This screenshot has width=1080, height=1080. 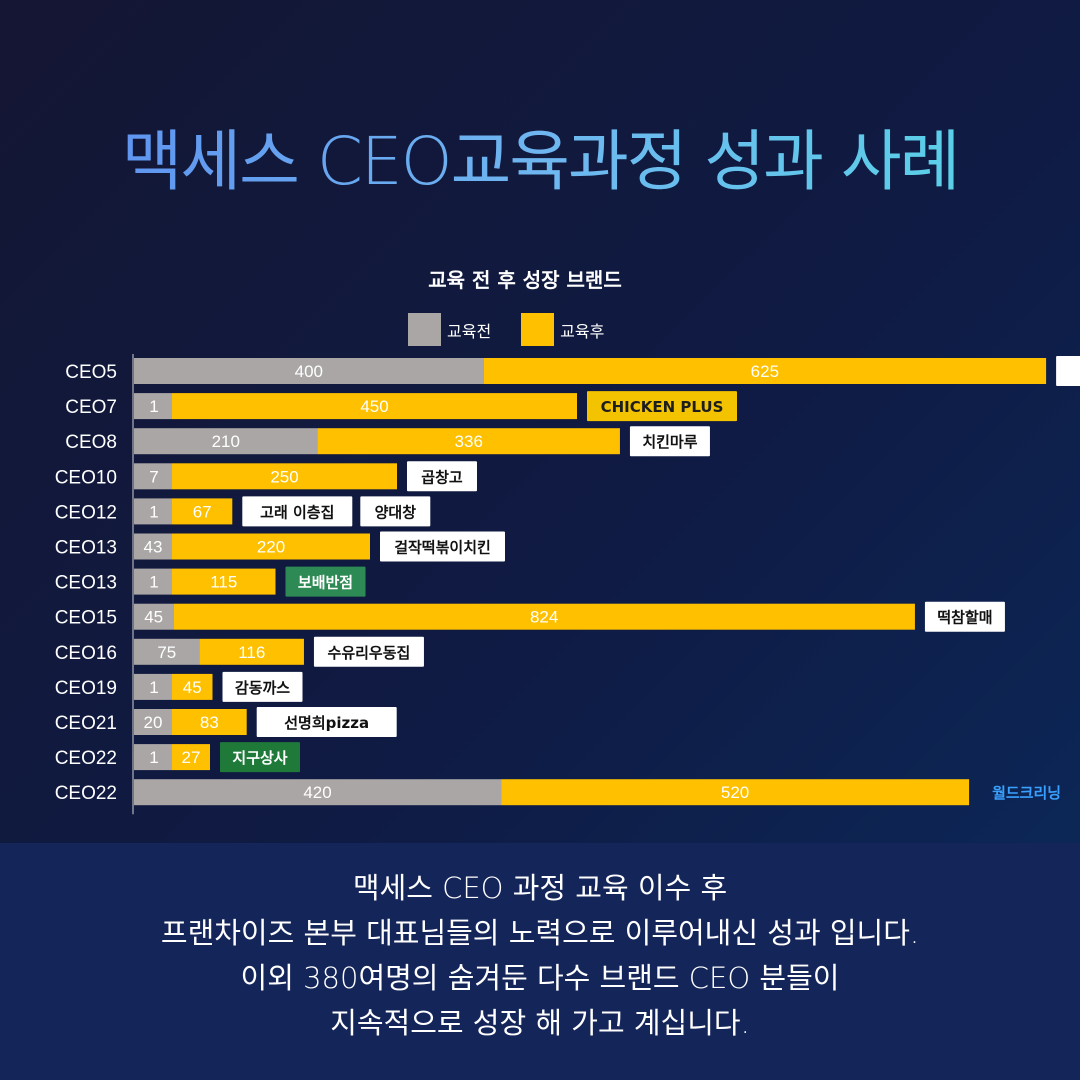 I want to click on brand-logo: 양대창, so click(x=395, y=511).